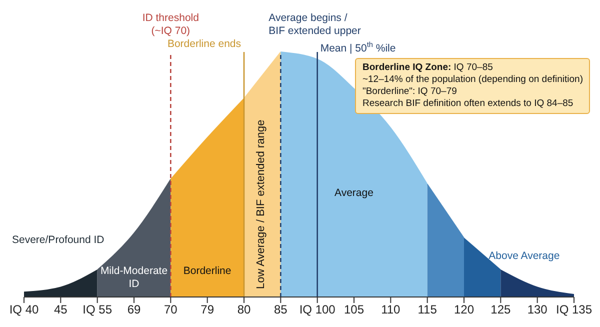  Describe the element at coordinates (391, 309) in the screenshot. I see `x-tick-label: 110` at that location.